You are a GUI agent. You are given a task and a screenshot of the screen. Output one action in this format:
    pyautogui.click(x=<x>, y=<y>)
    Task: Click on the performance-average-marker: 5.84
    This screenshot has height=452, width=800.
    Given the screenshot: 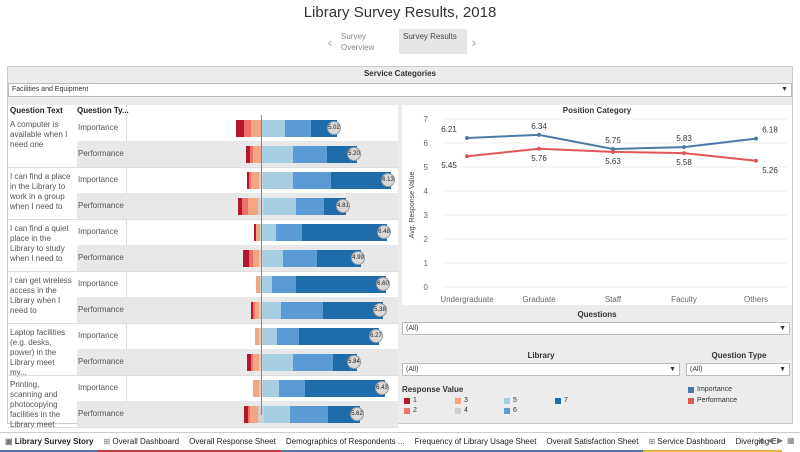 What is the action you would take?
    pyautogui.click(x=354, y=362)
    